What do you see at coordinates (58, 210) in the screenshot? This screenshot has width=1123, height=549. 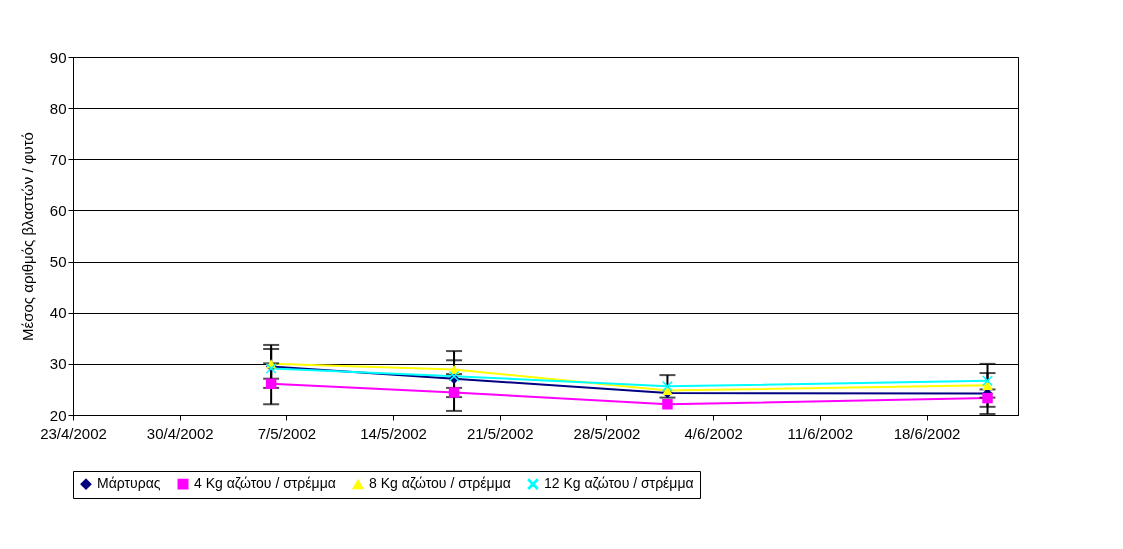 I see `y-tick-label: 60` at bounding box center [58, 210].